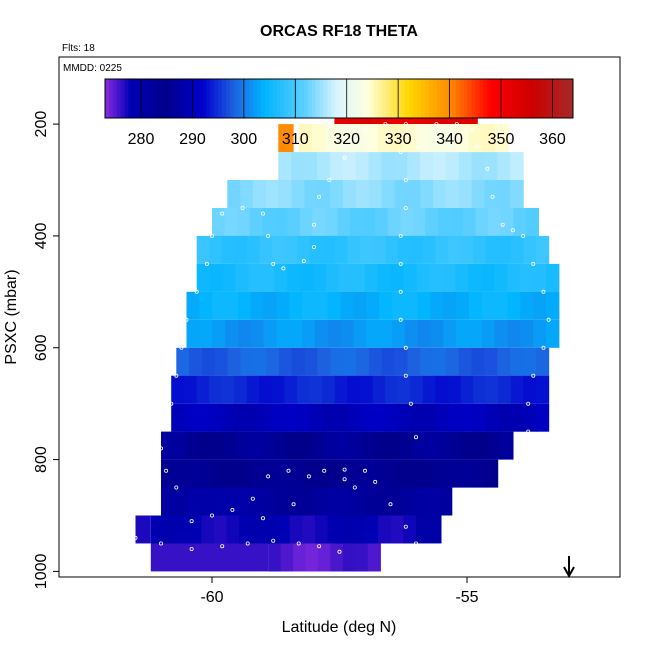 The image size is (650, 650). What do you see at coordinates (339, 31) in the screenshot?
I see `chart-title: ORCAS RF18 THETA` at bounding box center [339, 31].